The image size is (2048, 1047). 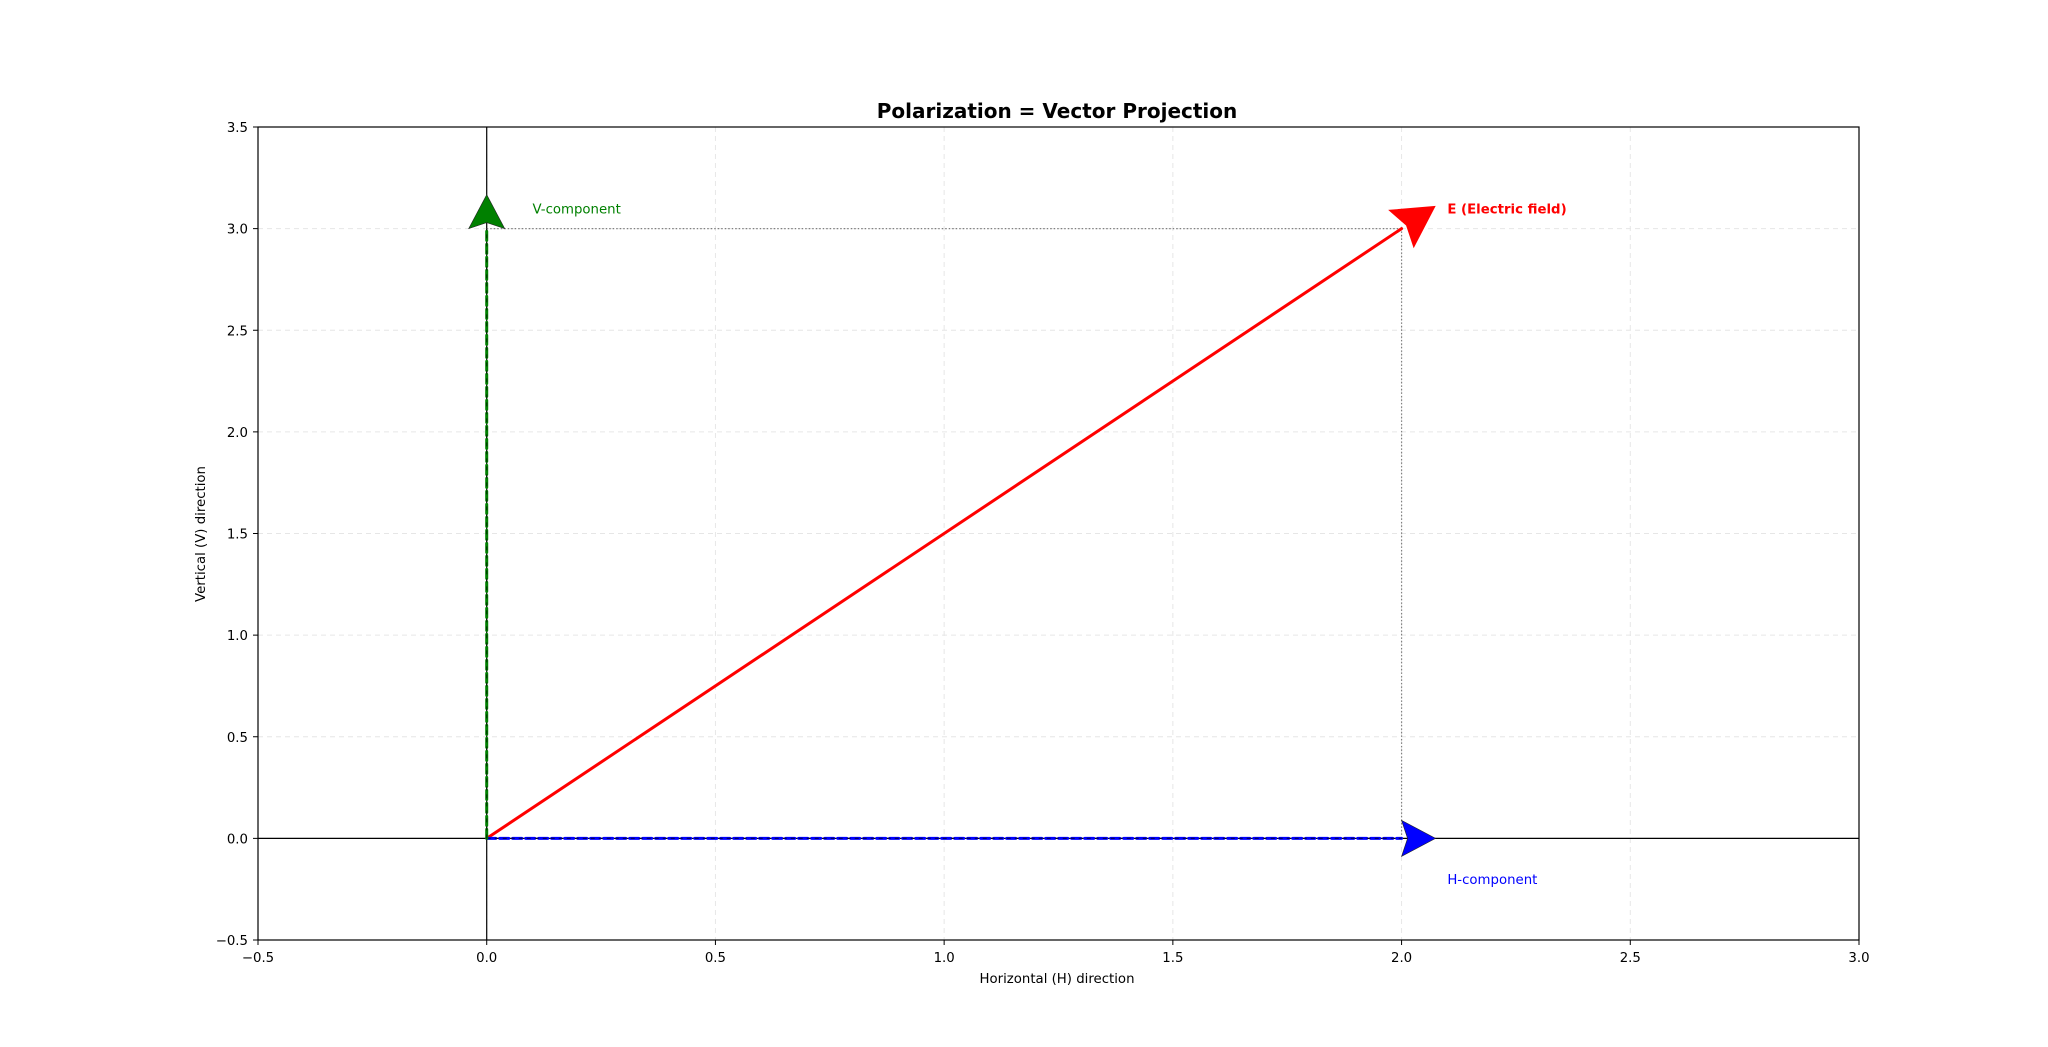 I want to click on x-tick-label: 0.5, so click(x=715, y=958).